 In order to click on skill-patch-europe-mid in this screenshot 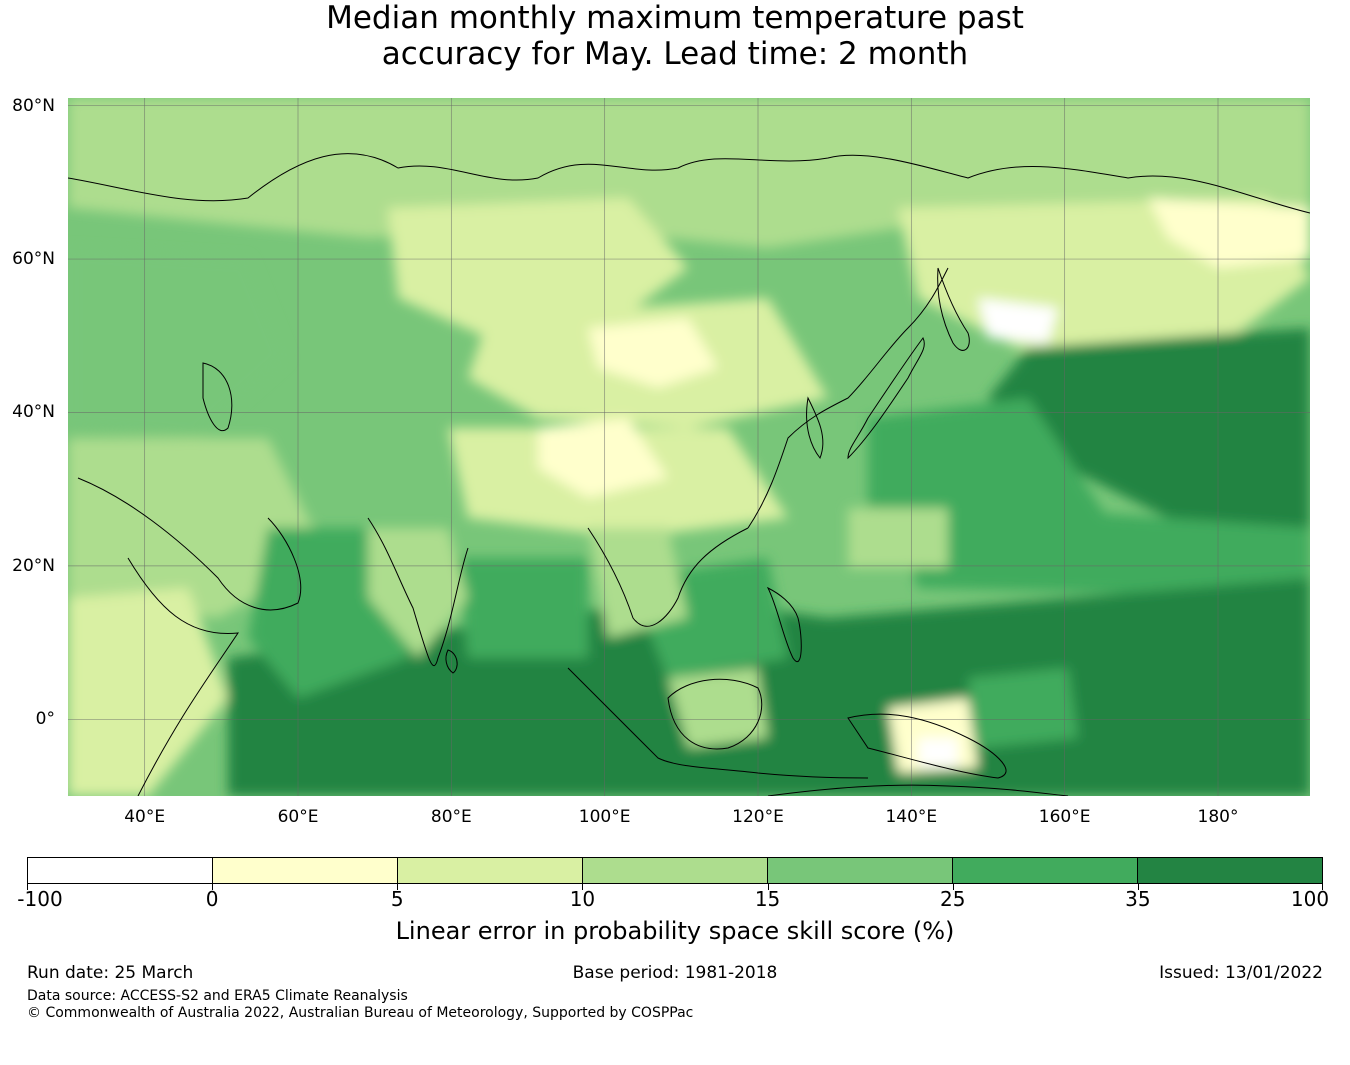, I will do `click(178, 343)`.